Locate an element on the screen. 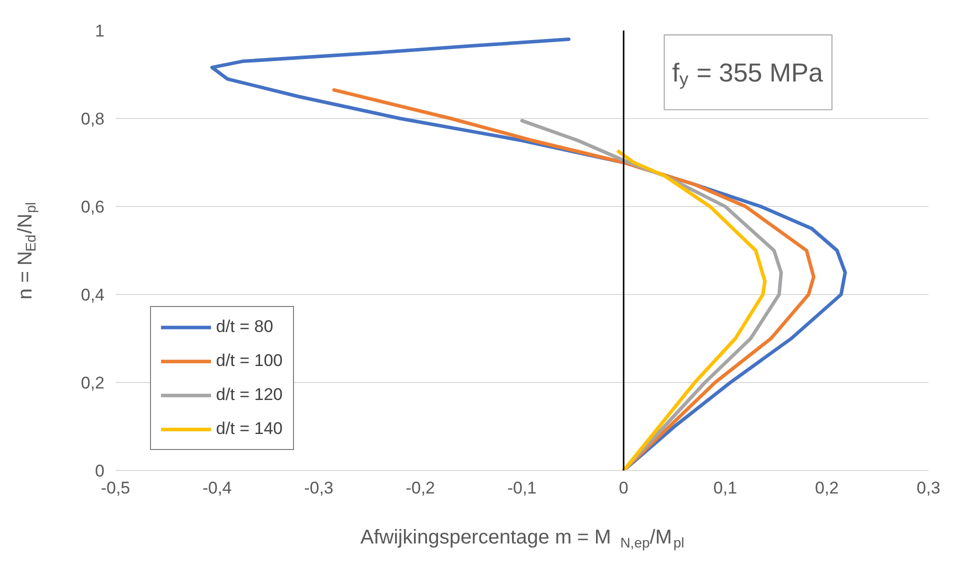  x-tick-label: 0,1 is located at coordinates (725, 488).